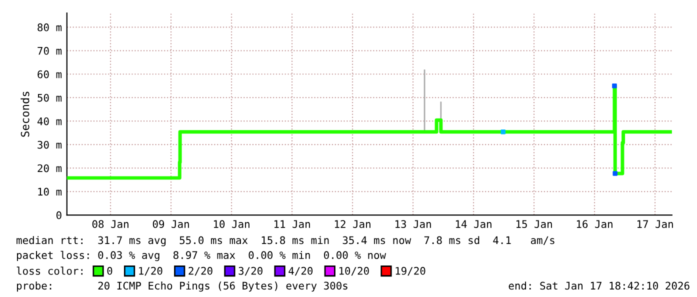 This screenshot has width=697, height=297. I want to click on legend-label: 1/20, so click(150, 271).